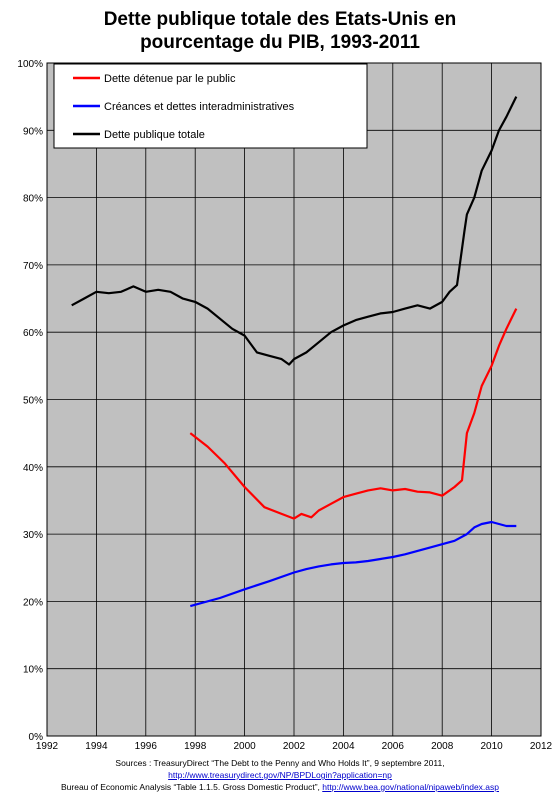 Image resolution: width=560 pixels, height=803 pixels. What do you see at coordinates (280, 19) in the screenshot?
I see `chart-title-line1: Dette publique totale des Etats-Unis en` at bounding box center [280, 19].